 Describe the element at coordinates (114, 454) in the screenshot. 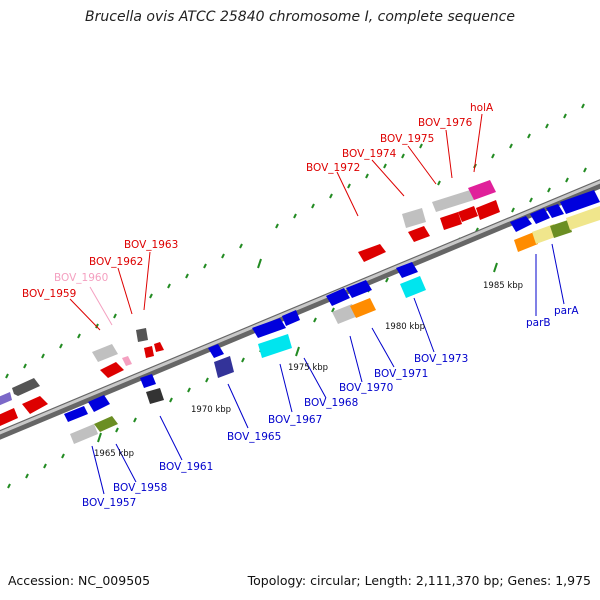

I see `scale-label: 1965 kbp` at that location.